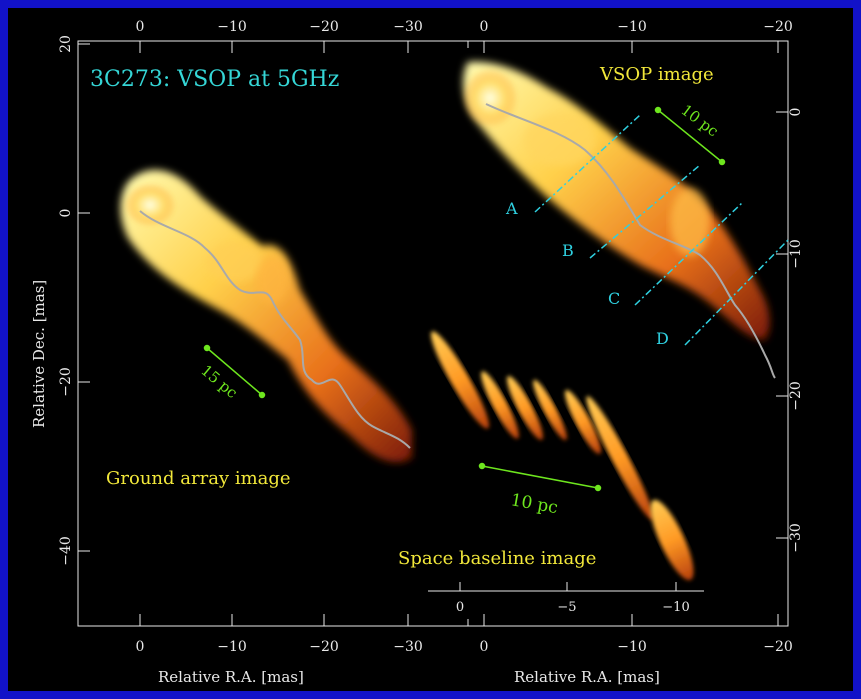 This screenshot has height=699, width=861. What do you see at coordinates (279, 647) in the screenshot?
I see `left-bottom-tick-labels: 0 −10 −20 −30` at bounding box center [279, 647].